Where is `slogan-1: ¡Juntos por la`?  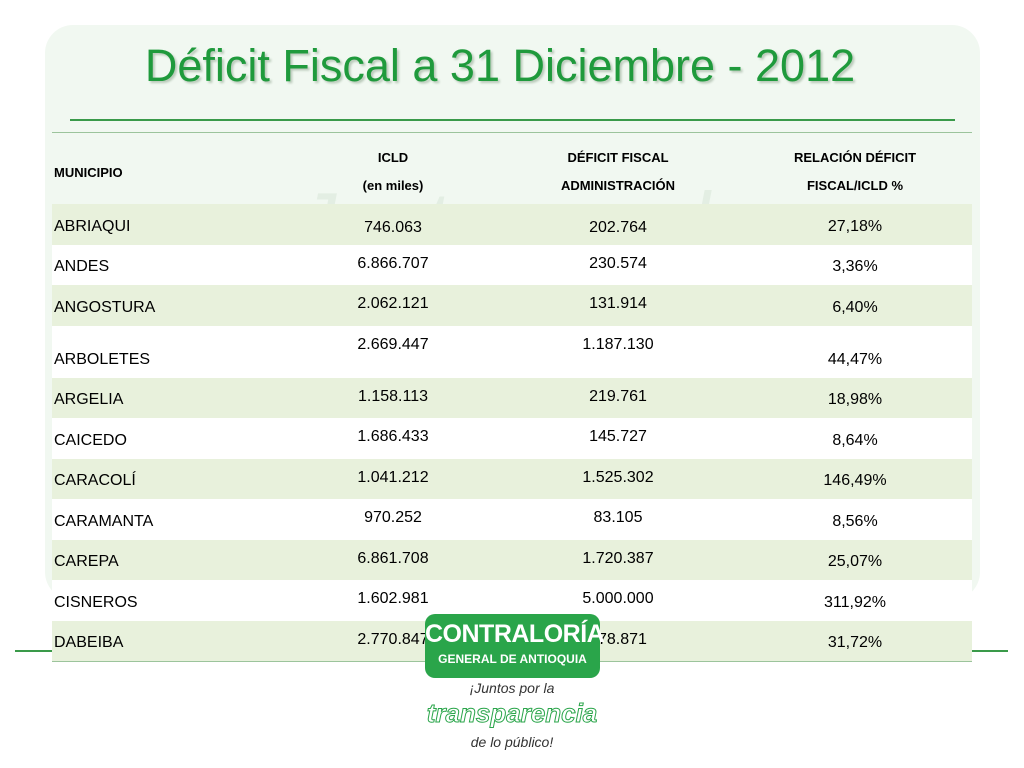 slogan-1: ¡Juntos por la is located at coordinates (512, 688).